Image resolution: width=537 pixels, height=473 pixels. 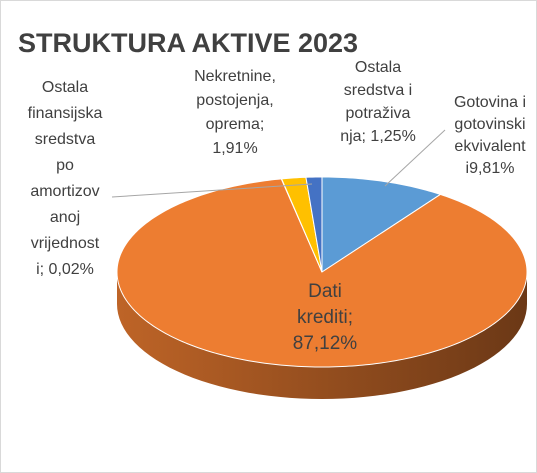 What do you see at coordinates (64, 191) in the screenshot?
I see `data-label: amortizov` at bounding box center [64, 191].